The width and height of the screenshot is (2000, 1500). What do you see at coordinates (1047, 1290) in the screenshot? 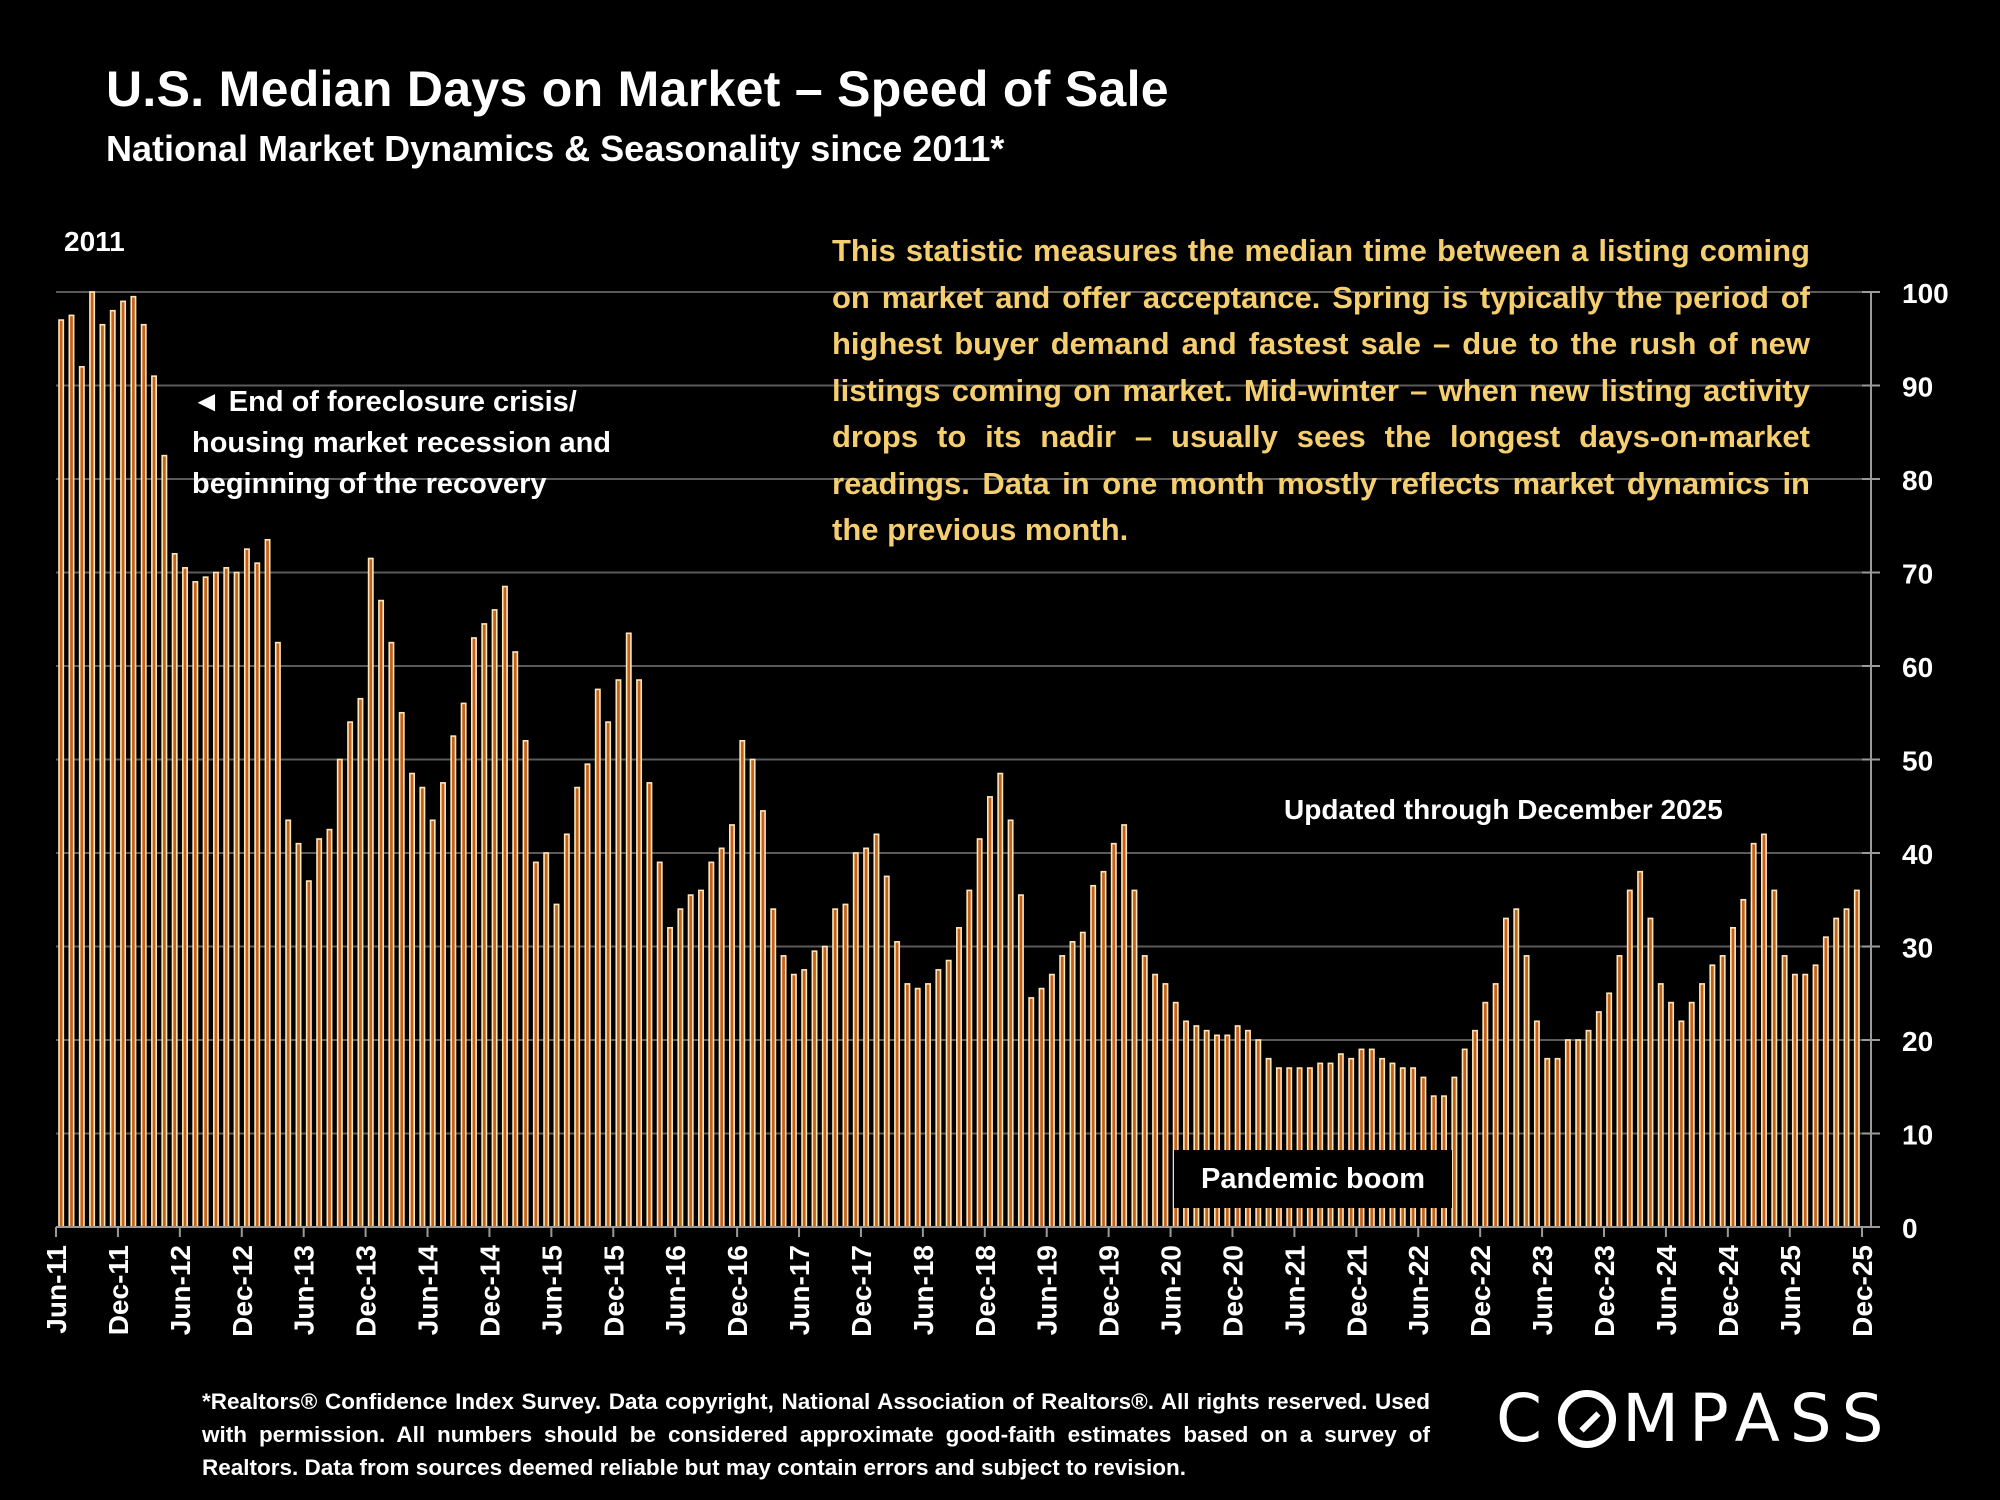
I see `x-tick-label: Jun-19` at bounding box center [1047, 1290].